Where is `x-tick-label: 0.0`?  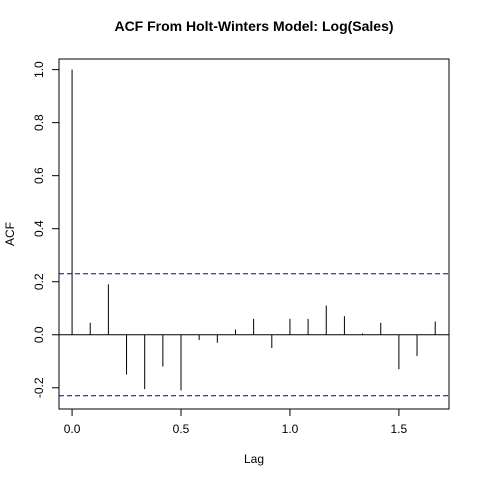 x-tick-label: 0.0 is located at coordinates (72, 429).